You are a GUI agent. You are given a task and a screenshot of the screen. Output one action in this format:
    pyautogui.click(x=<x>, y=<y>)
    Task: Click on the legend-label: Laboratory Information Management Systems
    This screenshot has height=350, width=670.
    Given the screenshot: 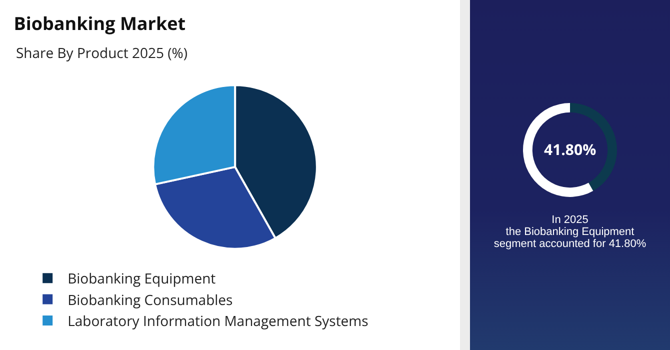 What is the action you would take?
    pyautogui.click(x=218, y=321)
    